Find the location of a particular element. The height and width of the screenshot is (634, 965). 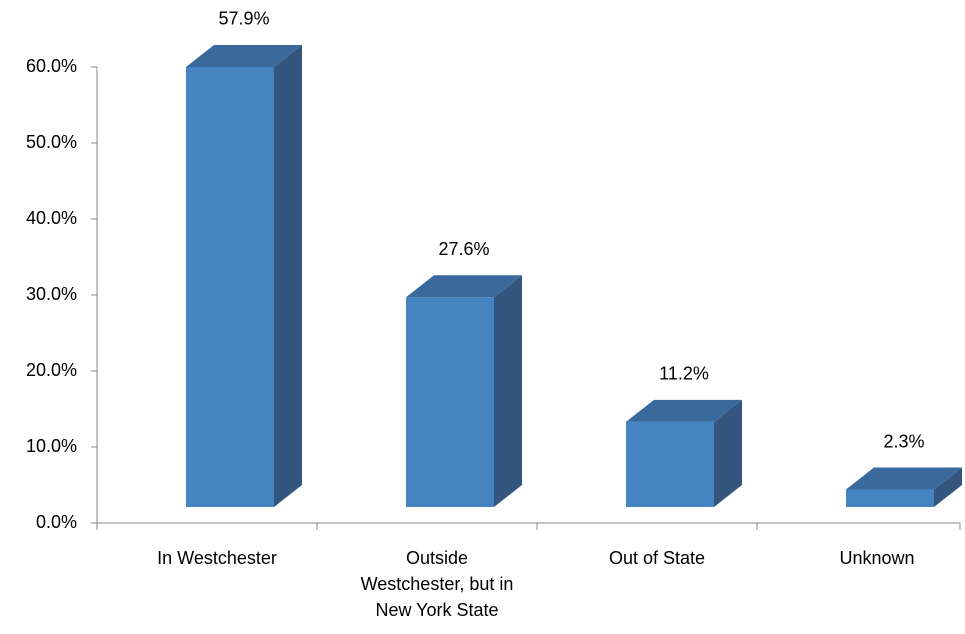

y-tick-label: 20.0% is located at coordinates (51, 370).